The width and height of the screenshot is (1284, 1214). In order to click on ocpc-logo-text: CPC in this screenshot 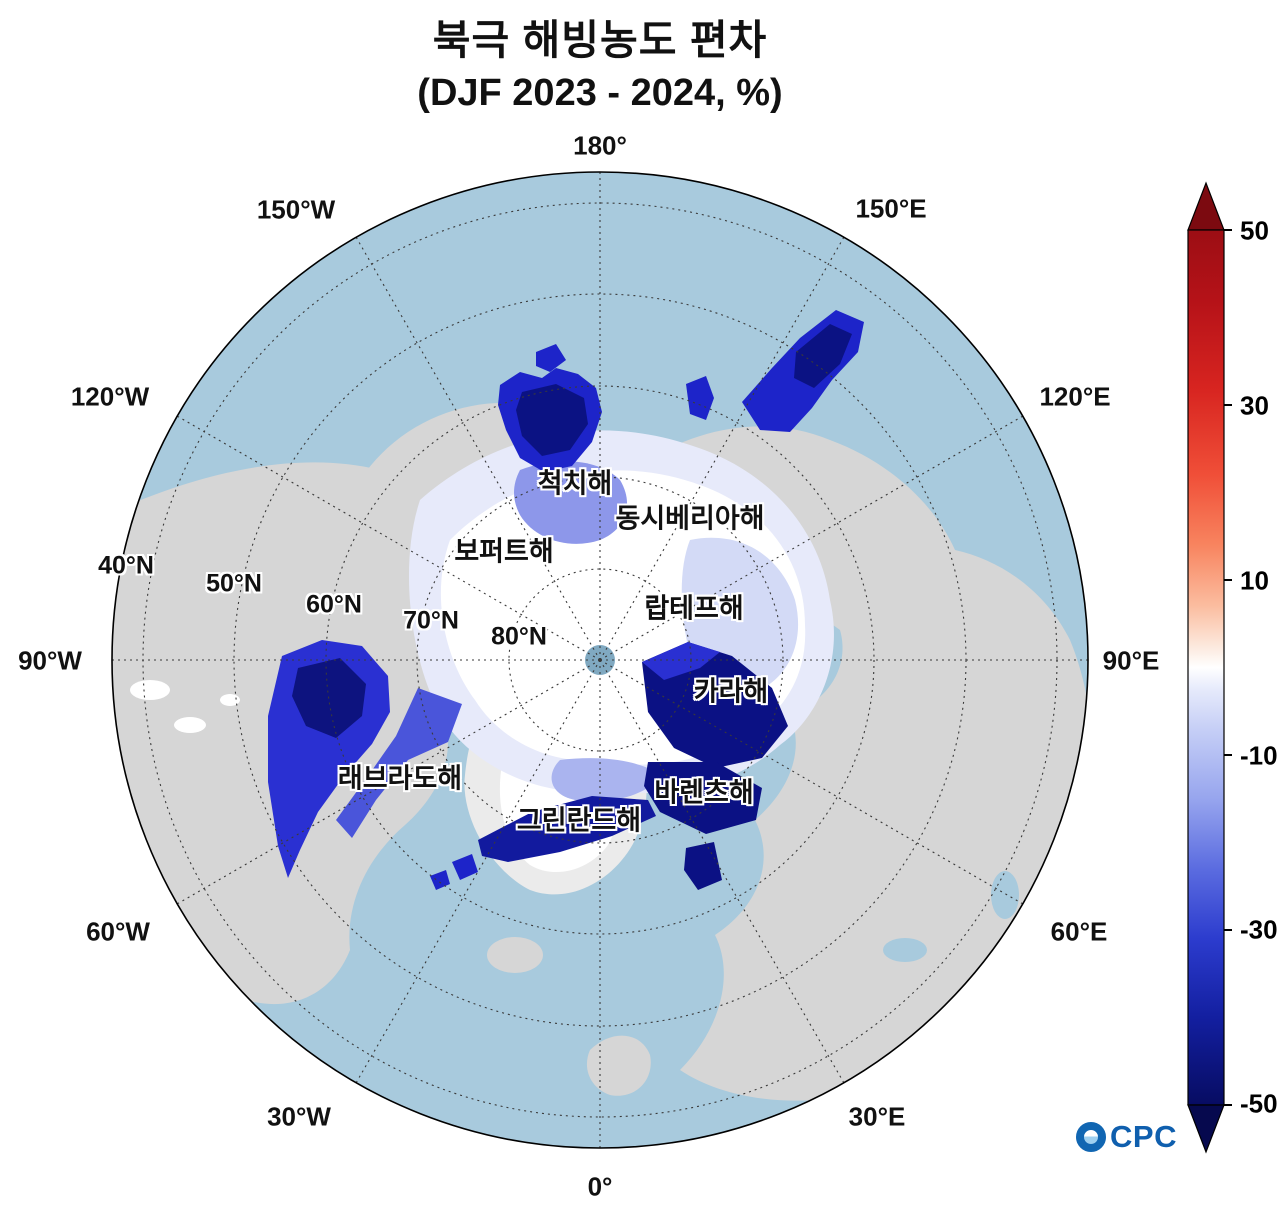, I will do `click(1143, 1136)`.